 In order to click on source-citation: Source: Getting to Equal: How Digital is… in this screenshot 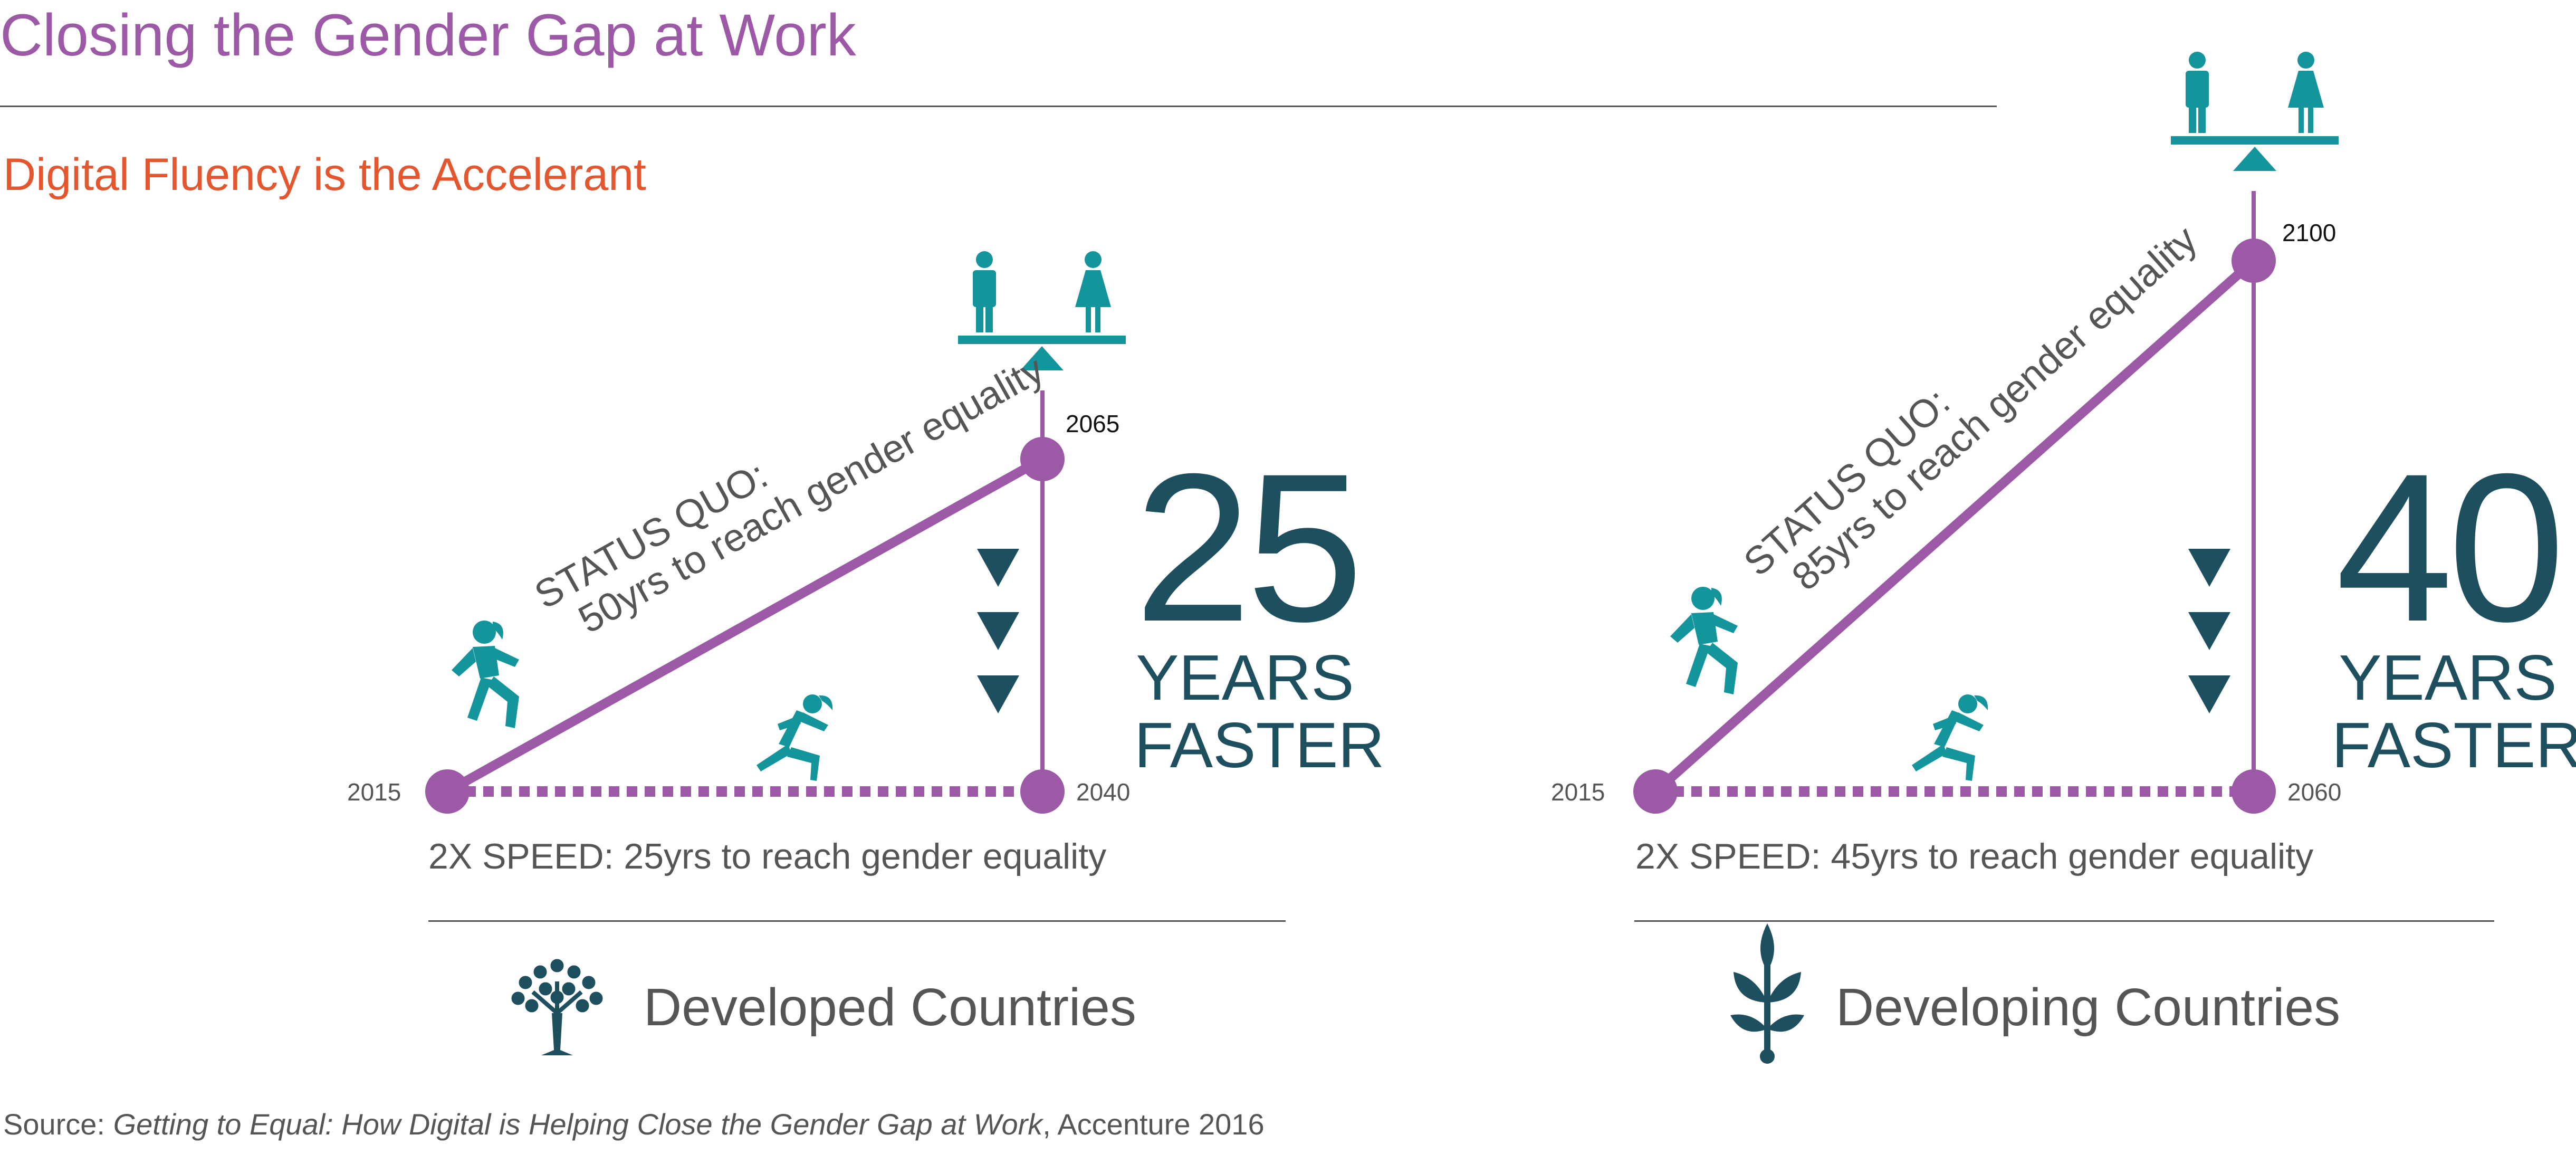, I will do `click(634, 1124)`.